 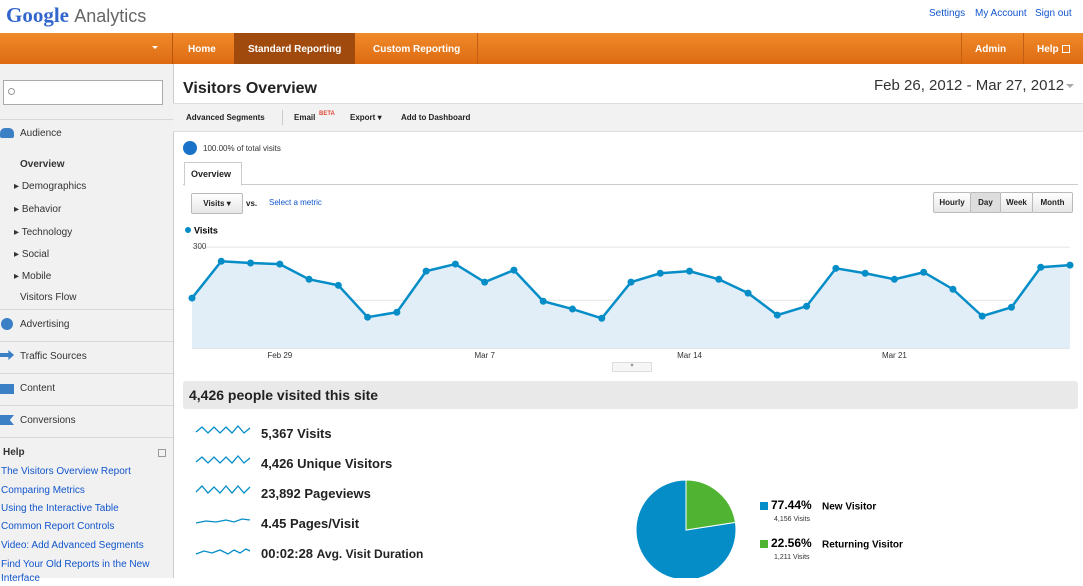 What do you see at coordinates (38, 388) in the screenshot?
I see `sidebar-section: Content` at bounding box center [38, 388].